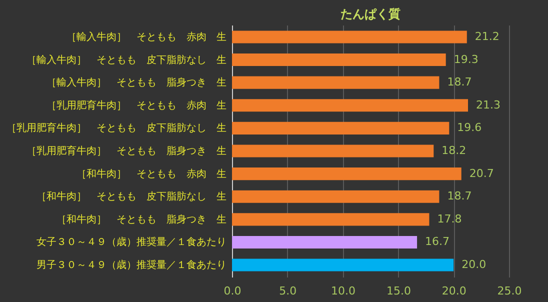  I want to click on y-tick-label: 男子３０～４９（歳）推奨量／１食あたり, so click(131, 265).